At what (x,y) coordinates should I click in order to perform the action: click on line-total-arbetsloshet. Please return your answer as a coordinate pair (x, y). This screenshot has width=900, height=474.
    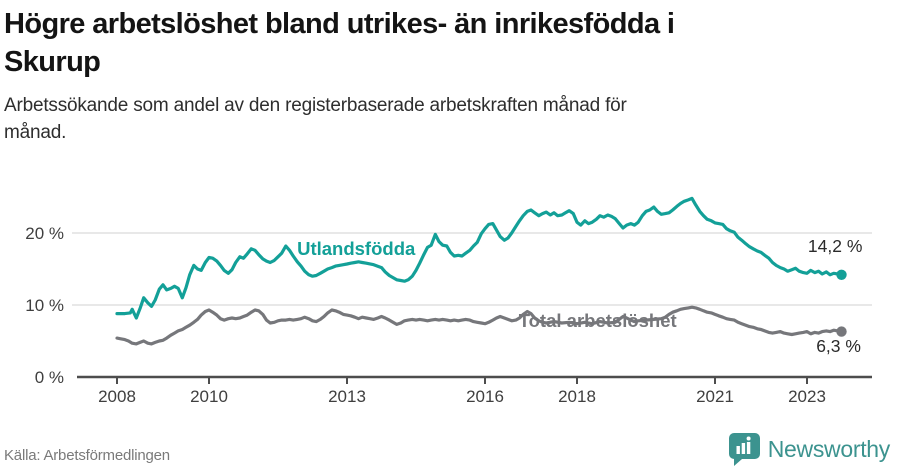
    Looking at the image, I should click on (479, 325).